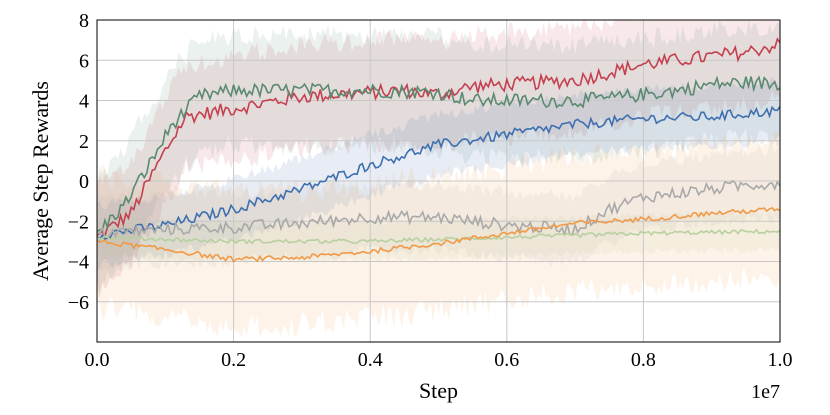 This screenshot has width=830, height=415. I want to click on y-axis-label: Average Step Rewards, so click(40, 181).